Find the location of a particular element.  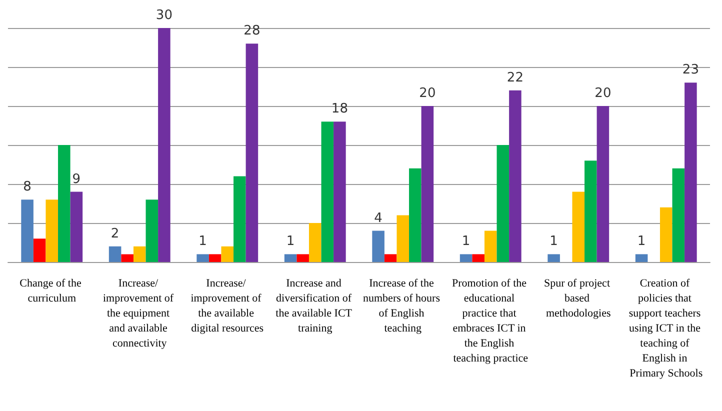

data-label: 22 is located at coordinates (515, 78).